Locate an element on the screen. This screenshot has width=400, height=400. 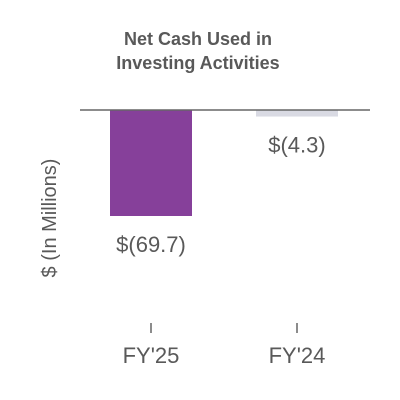
bar-fy24 is located at coordinates (297, 113).